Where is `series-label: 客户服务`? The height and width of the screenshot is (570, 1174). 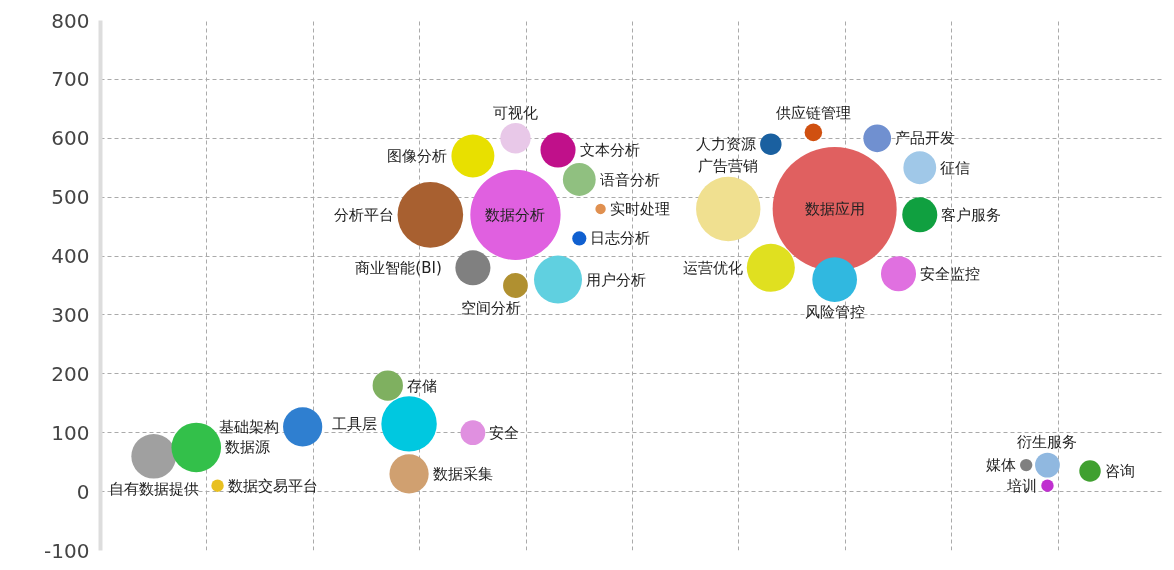 series-label: 客户服务 is located at coordinates (971, 214).